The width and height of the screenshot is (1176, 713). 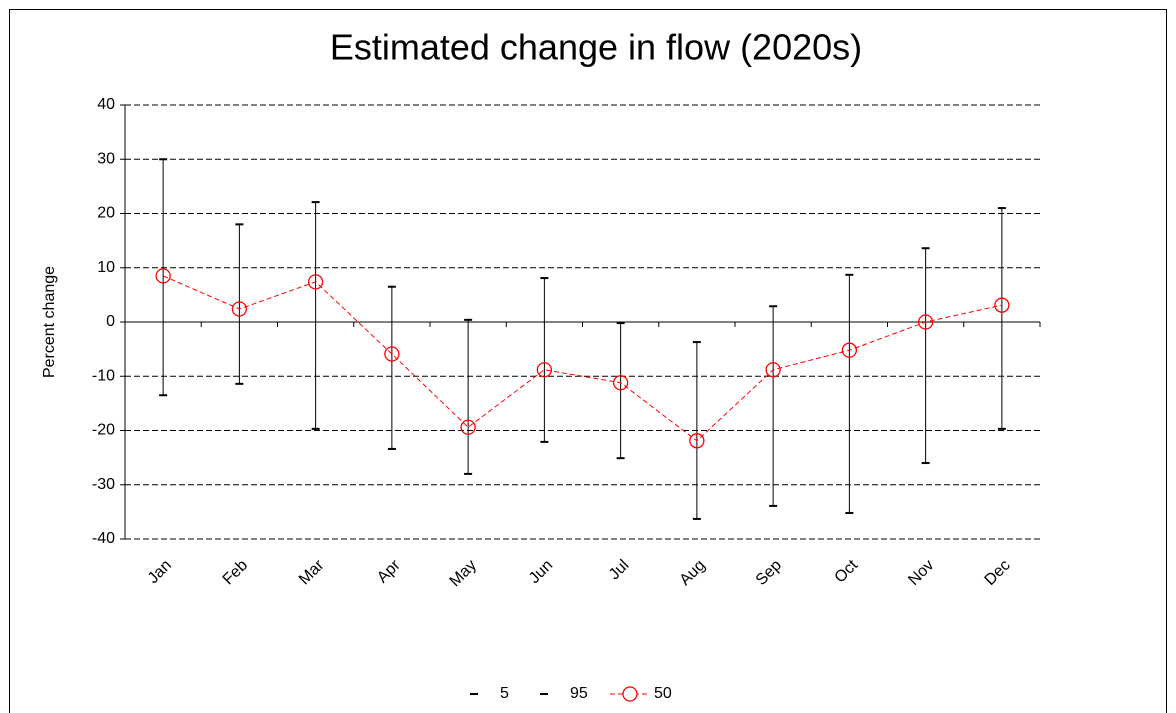 I want to click on y-tick-label: -10, so click(x=103, y=375).